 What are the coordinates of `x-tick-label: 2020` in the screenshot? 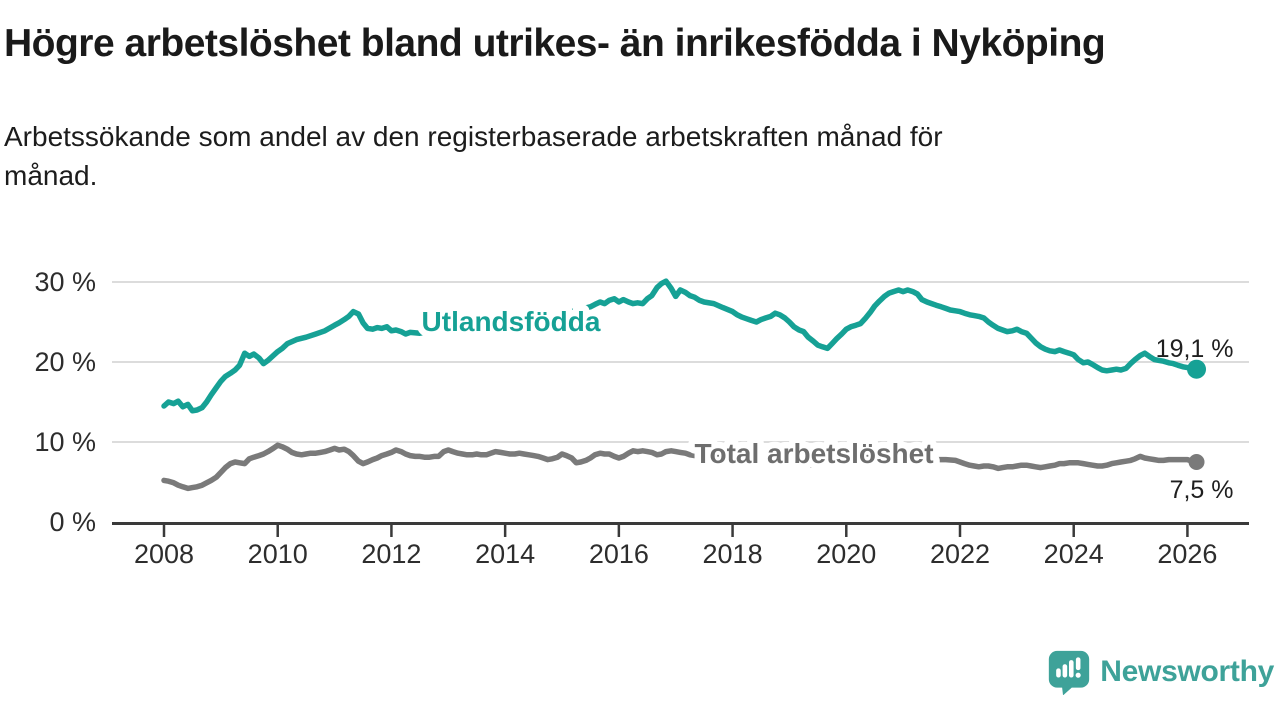 It's located at (846, 554).